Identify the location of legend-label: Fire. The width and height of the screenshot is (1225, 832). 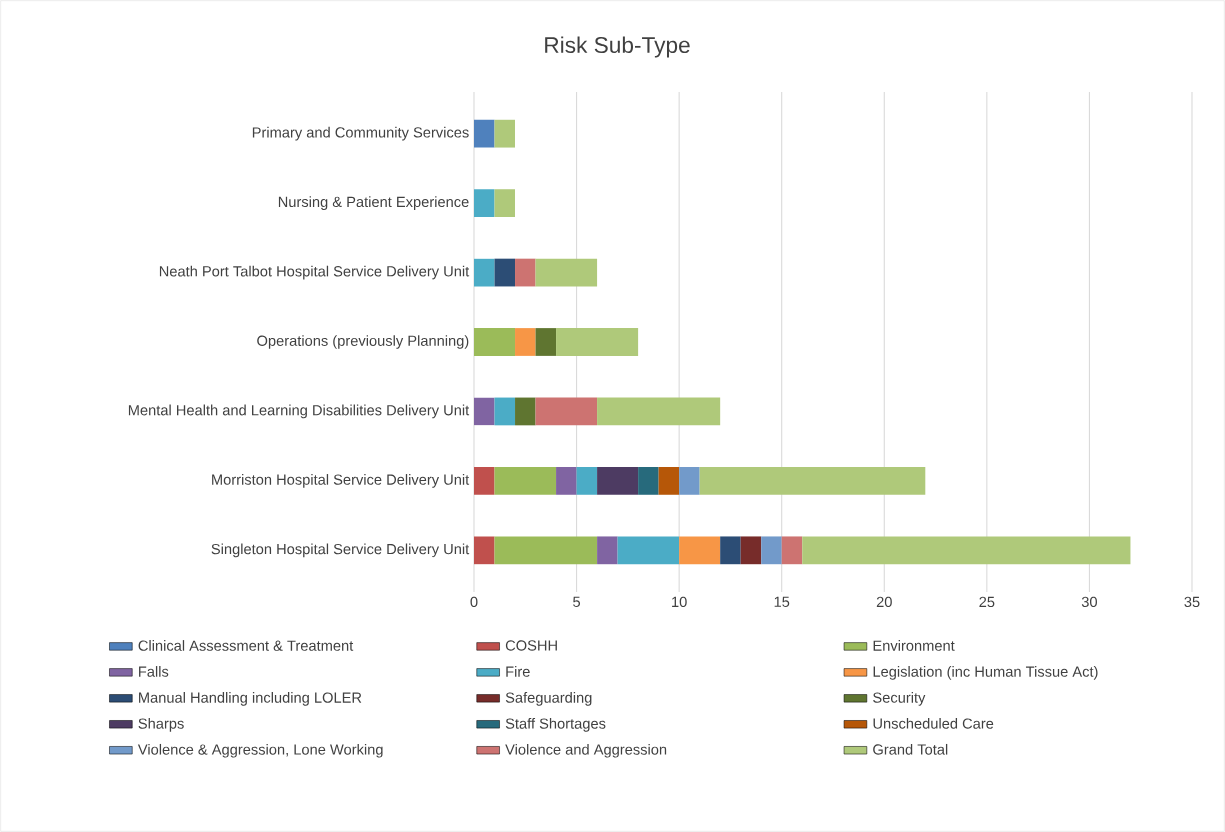
(518, 671).